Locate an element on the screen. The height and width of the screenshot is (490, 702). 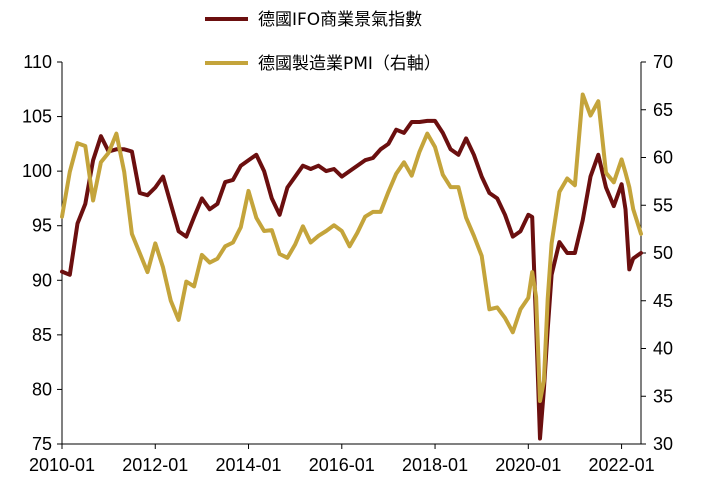
x-tick-label: 2016-01 is located at coordinates (342, 465).